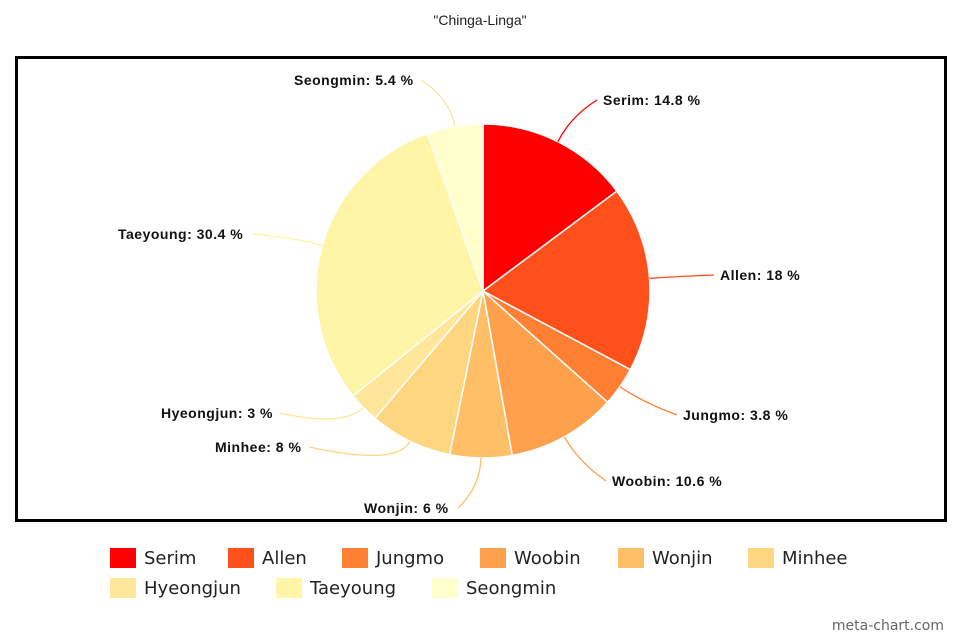 Image resolution: width=960 pixels, height=640 pixels. Describe the element at coordinates (760, 275) in the screenshot. I see `slice-label-allen: Allen: 18 %` at that location.